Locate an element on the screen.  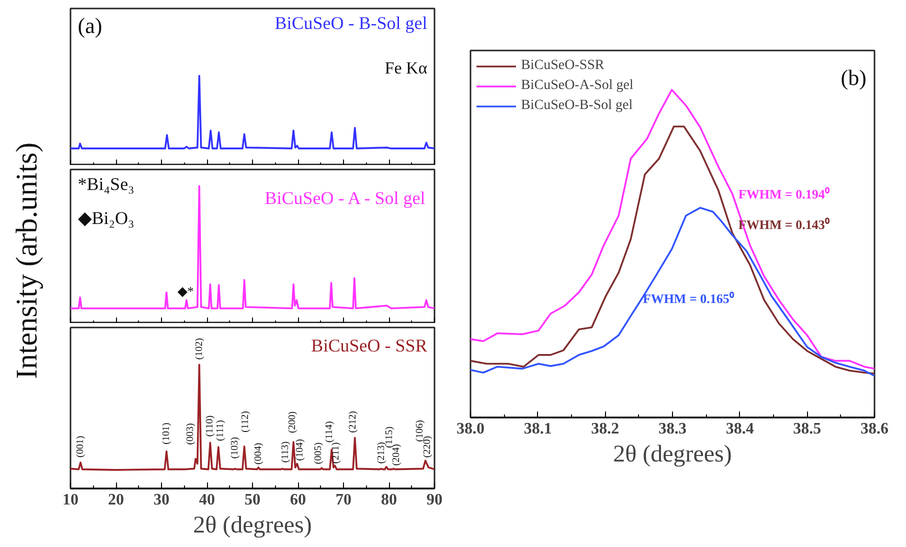
annotation: Fe Kα is located at coordinates (406, 68).